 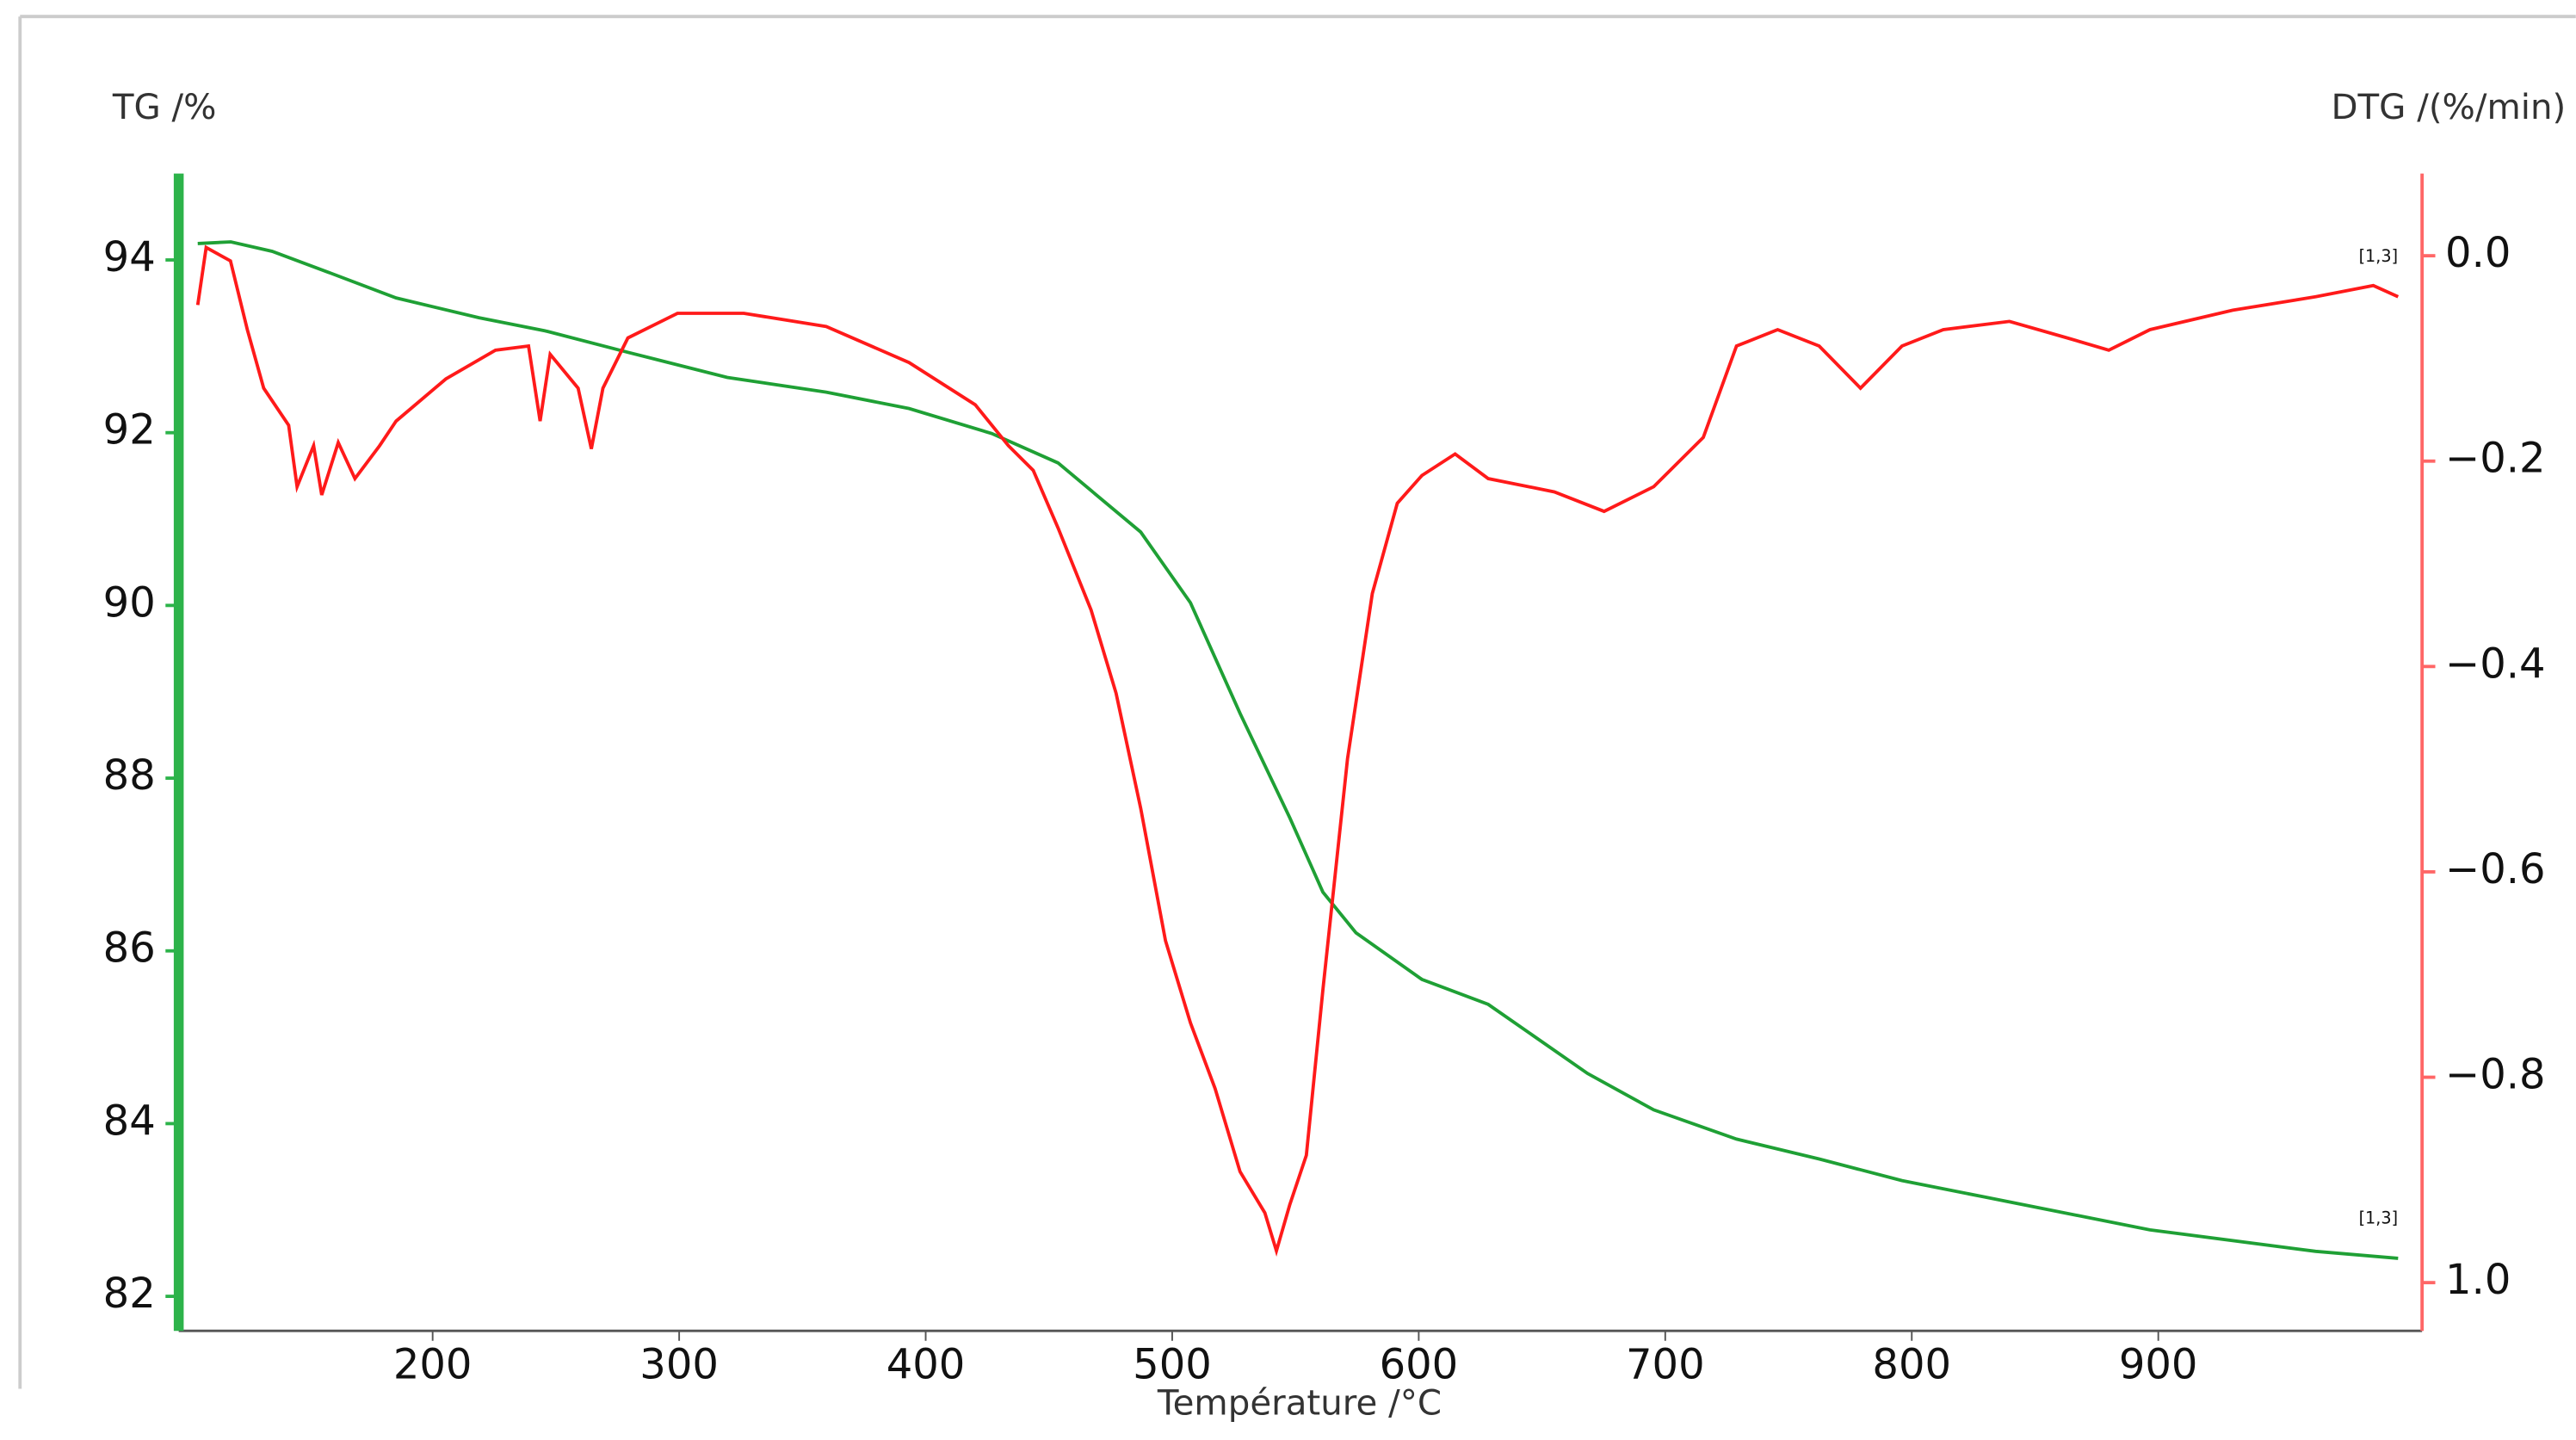 What do you see at coordinates (2495, 869) in the screenshot?
I see `y2-tick-label: −0.6` at bounding box center [2495, 869].